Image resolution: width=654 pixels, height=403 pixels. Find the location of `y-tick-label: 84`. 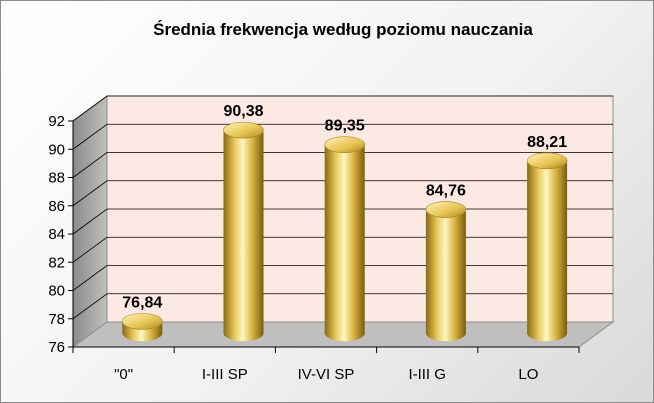

y-tick-label: 84 is located at coordinates (56, 234).